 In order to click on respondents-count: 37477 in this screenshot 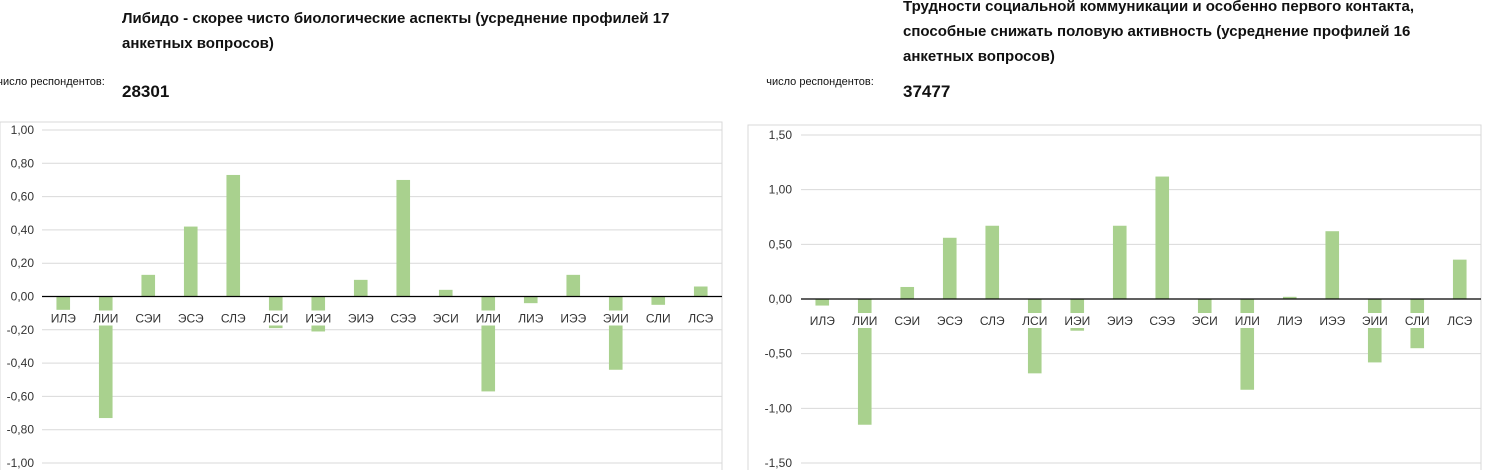, I will do `click(927, 91)`.